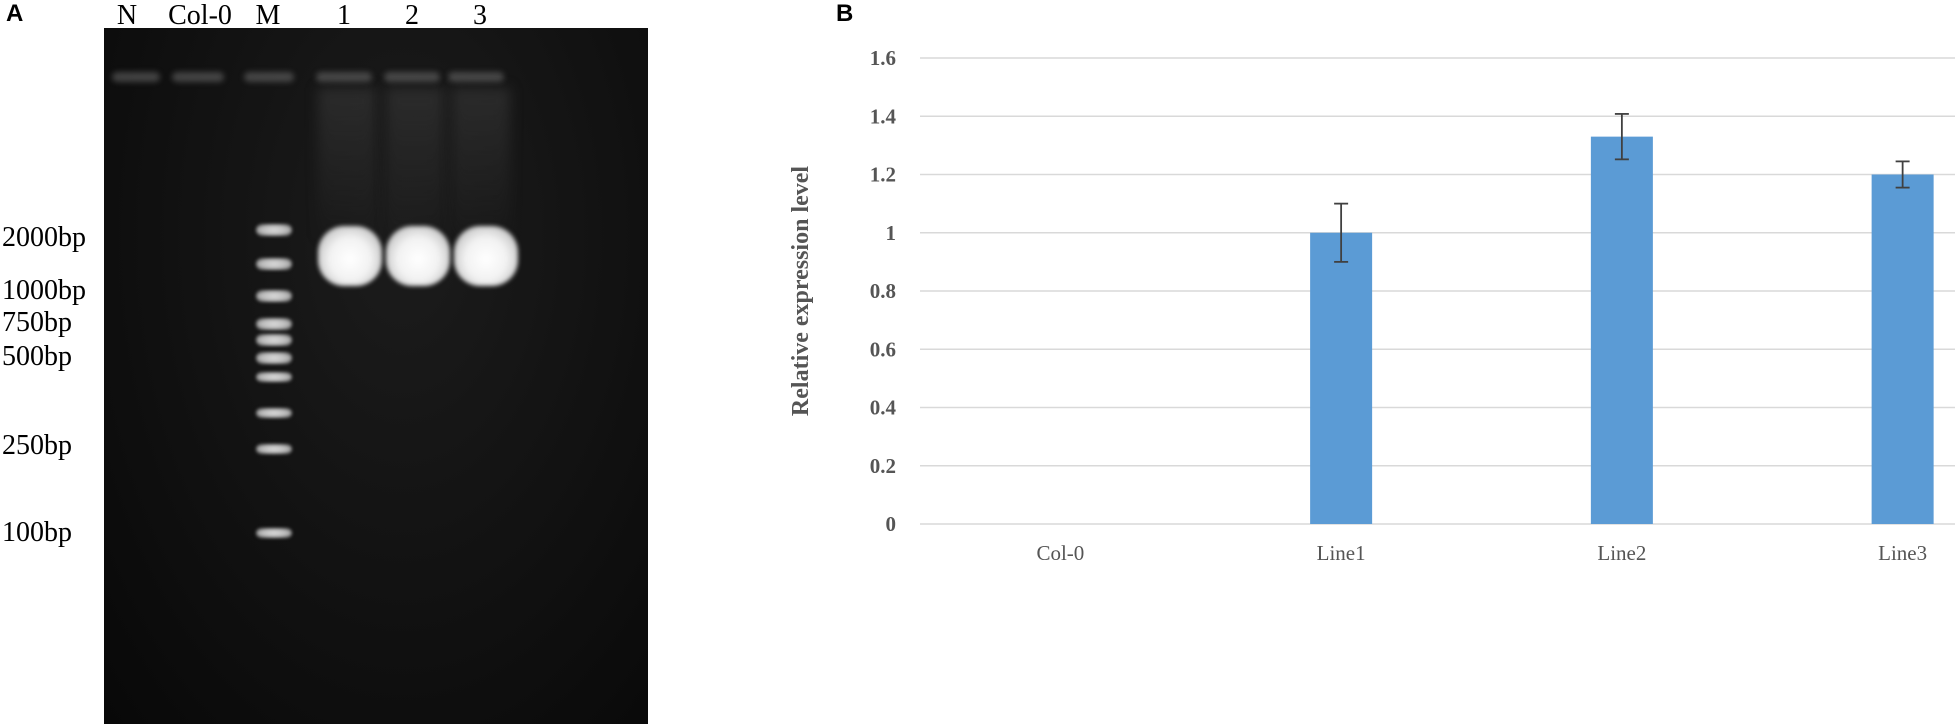 This screenshot has height=728, width=1955. What do you see at coordinates (883, 408) in the screenshot?
I see `y-tick-label: 0.4` at bounding box center [883, 408].